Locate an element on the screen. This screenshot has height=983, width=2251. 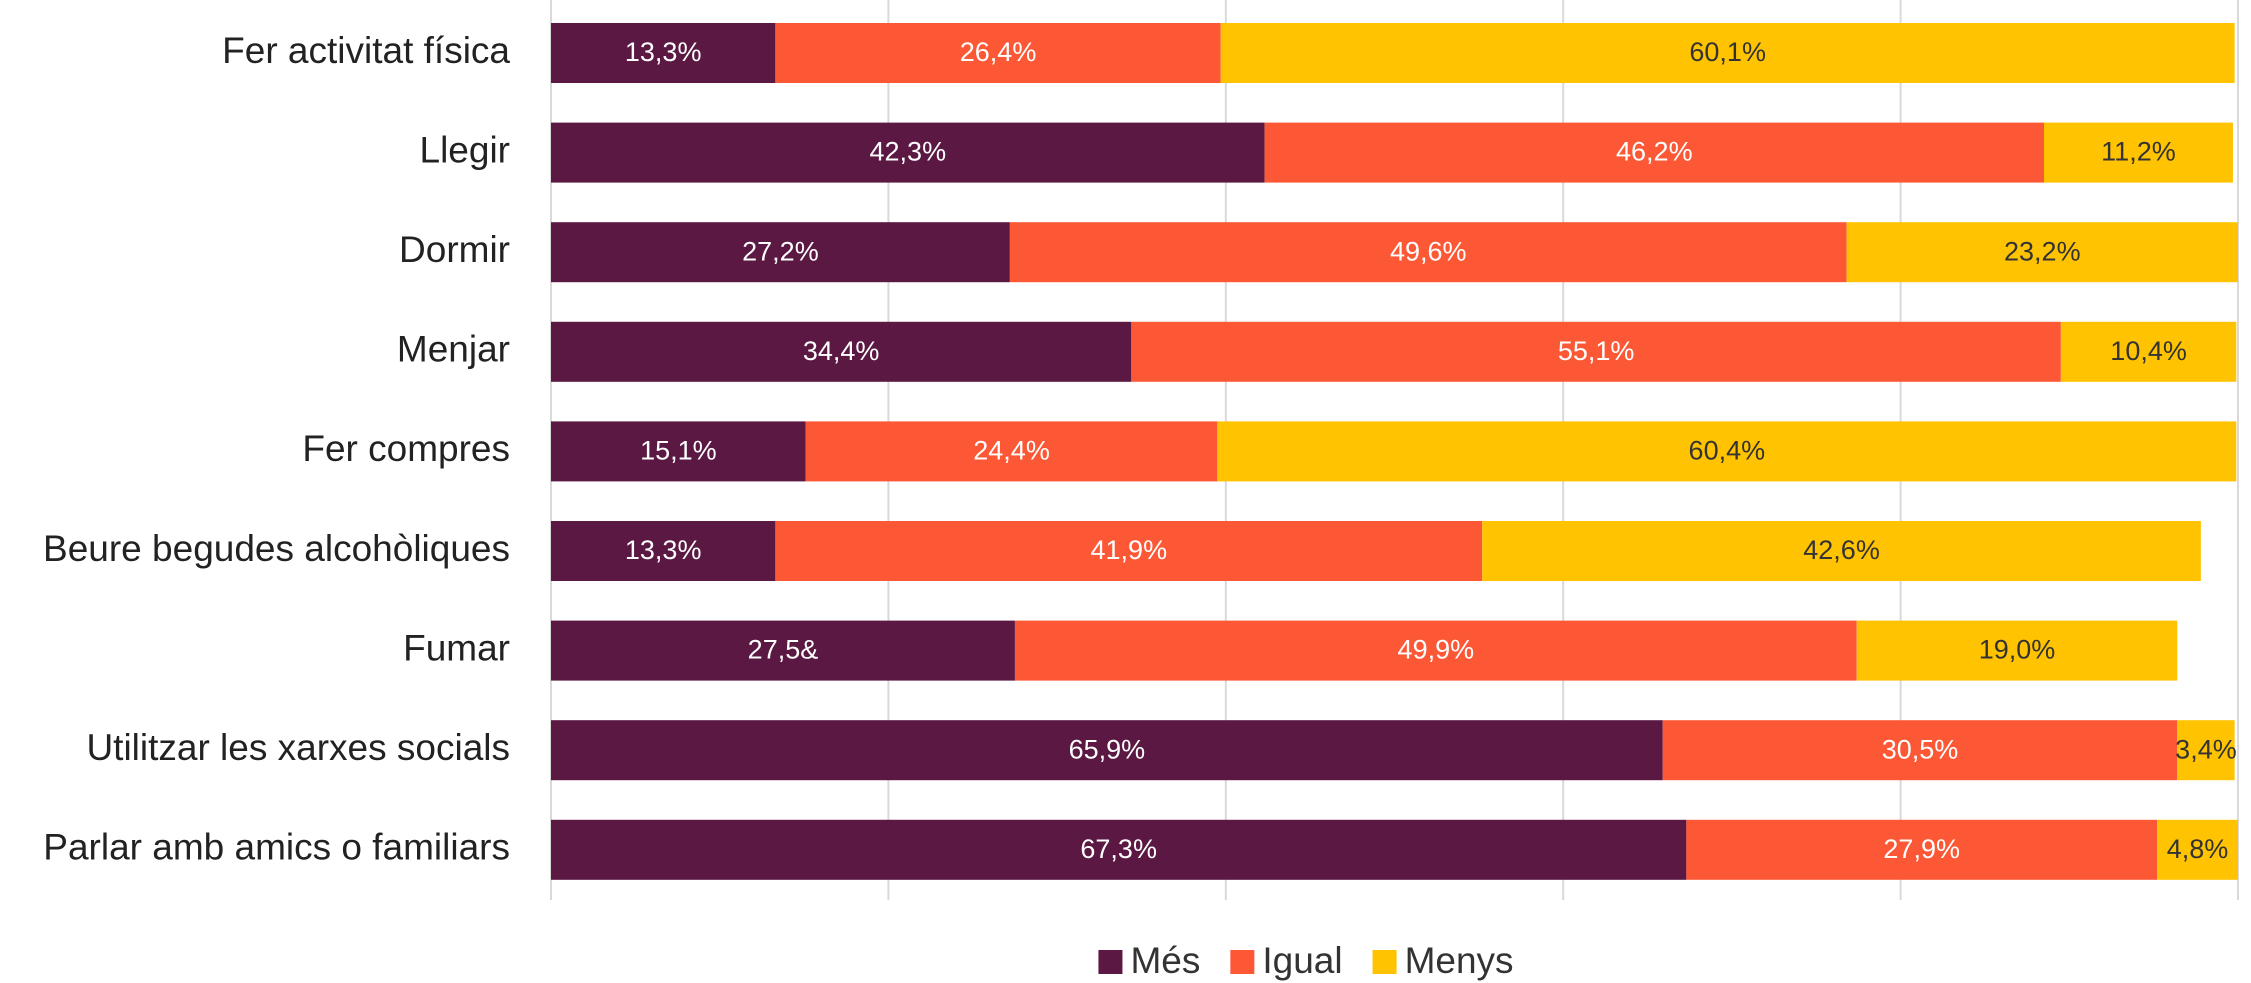
data-label: 27,5& is located at coordinates (783, 650).